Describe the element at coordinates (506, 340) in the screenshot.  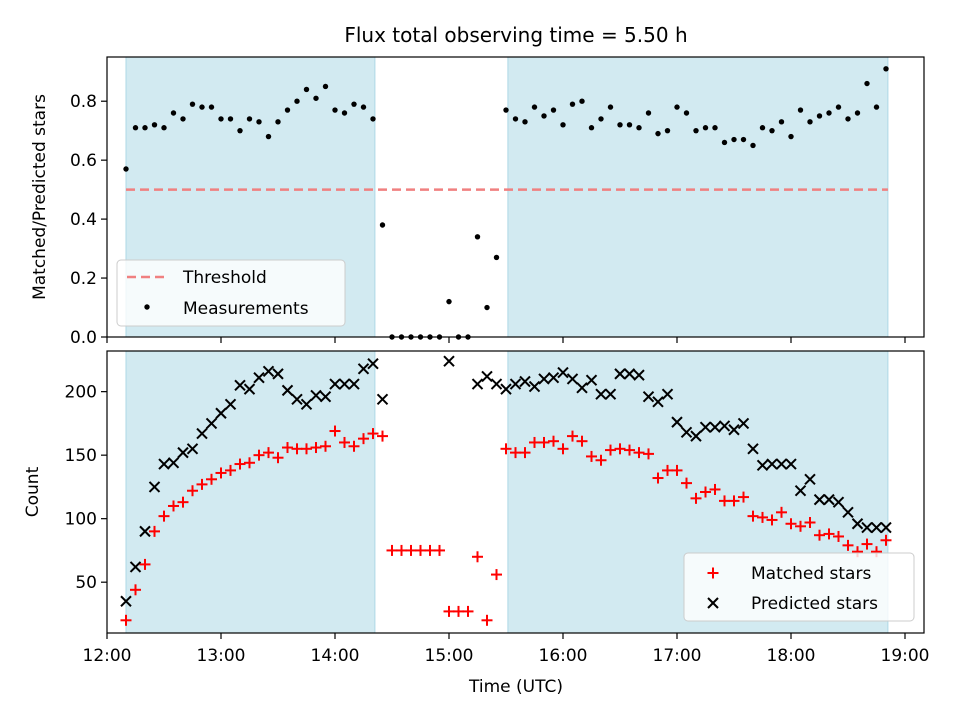
I see `top-x-ticks` at that location.